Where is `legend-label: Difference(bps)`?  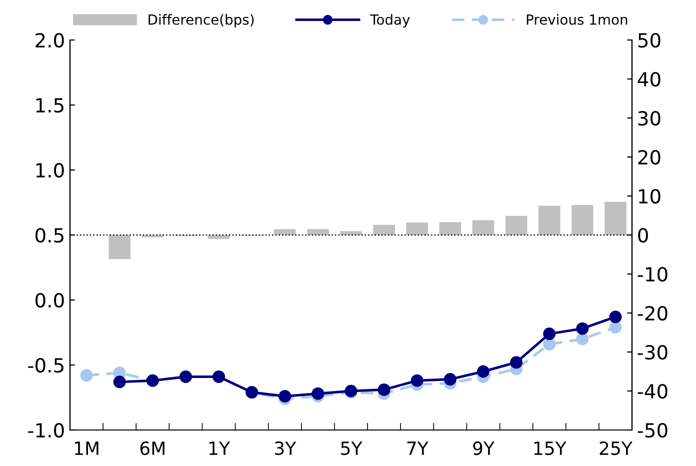 legend-label: Difference(bps) is located at coordinates (201, 21).